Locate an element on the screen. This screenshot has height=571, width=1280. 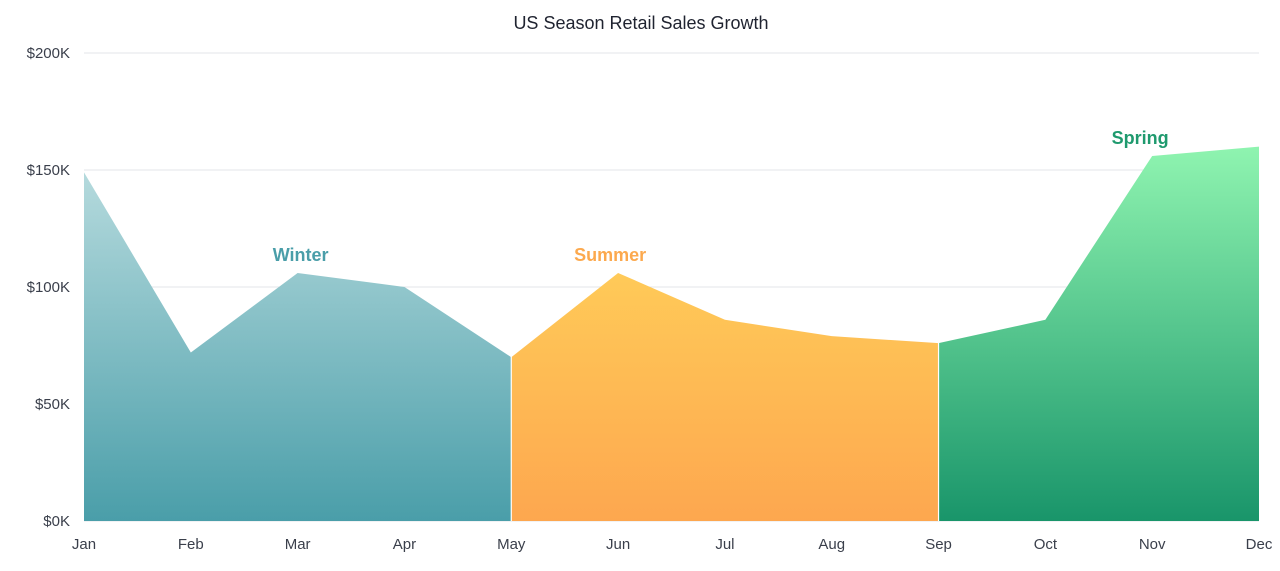
x-tick-label: Jun is located at coordinates (618, 544).